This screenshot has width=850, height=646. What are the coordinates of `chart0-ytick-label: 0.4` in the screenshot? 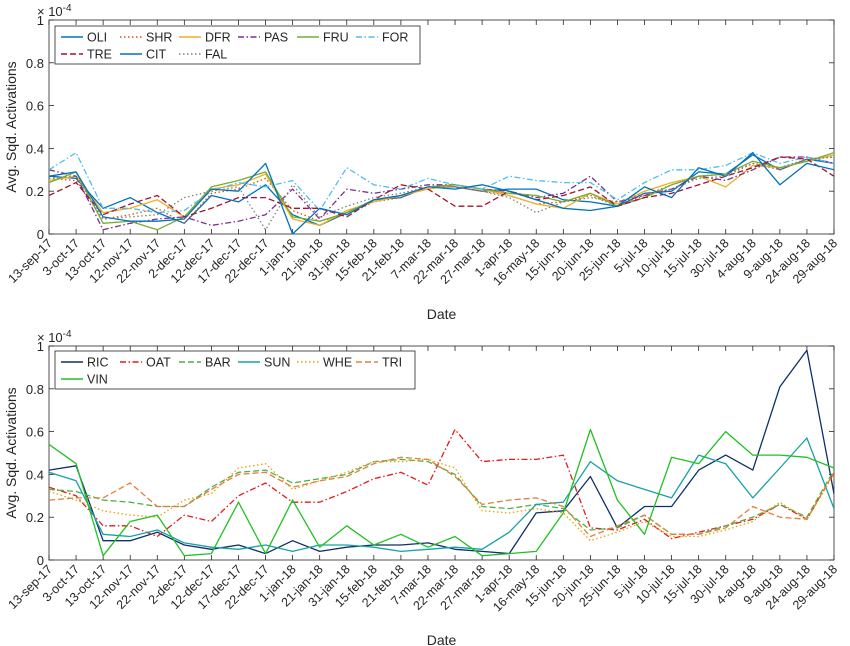 It's located at (35, 148).